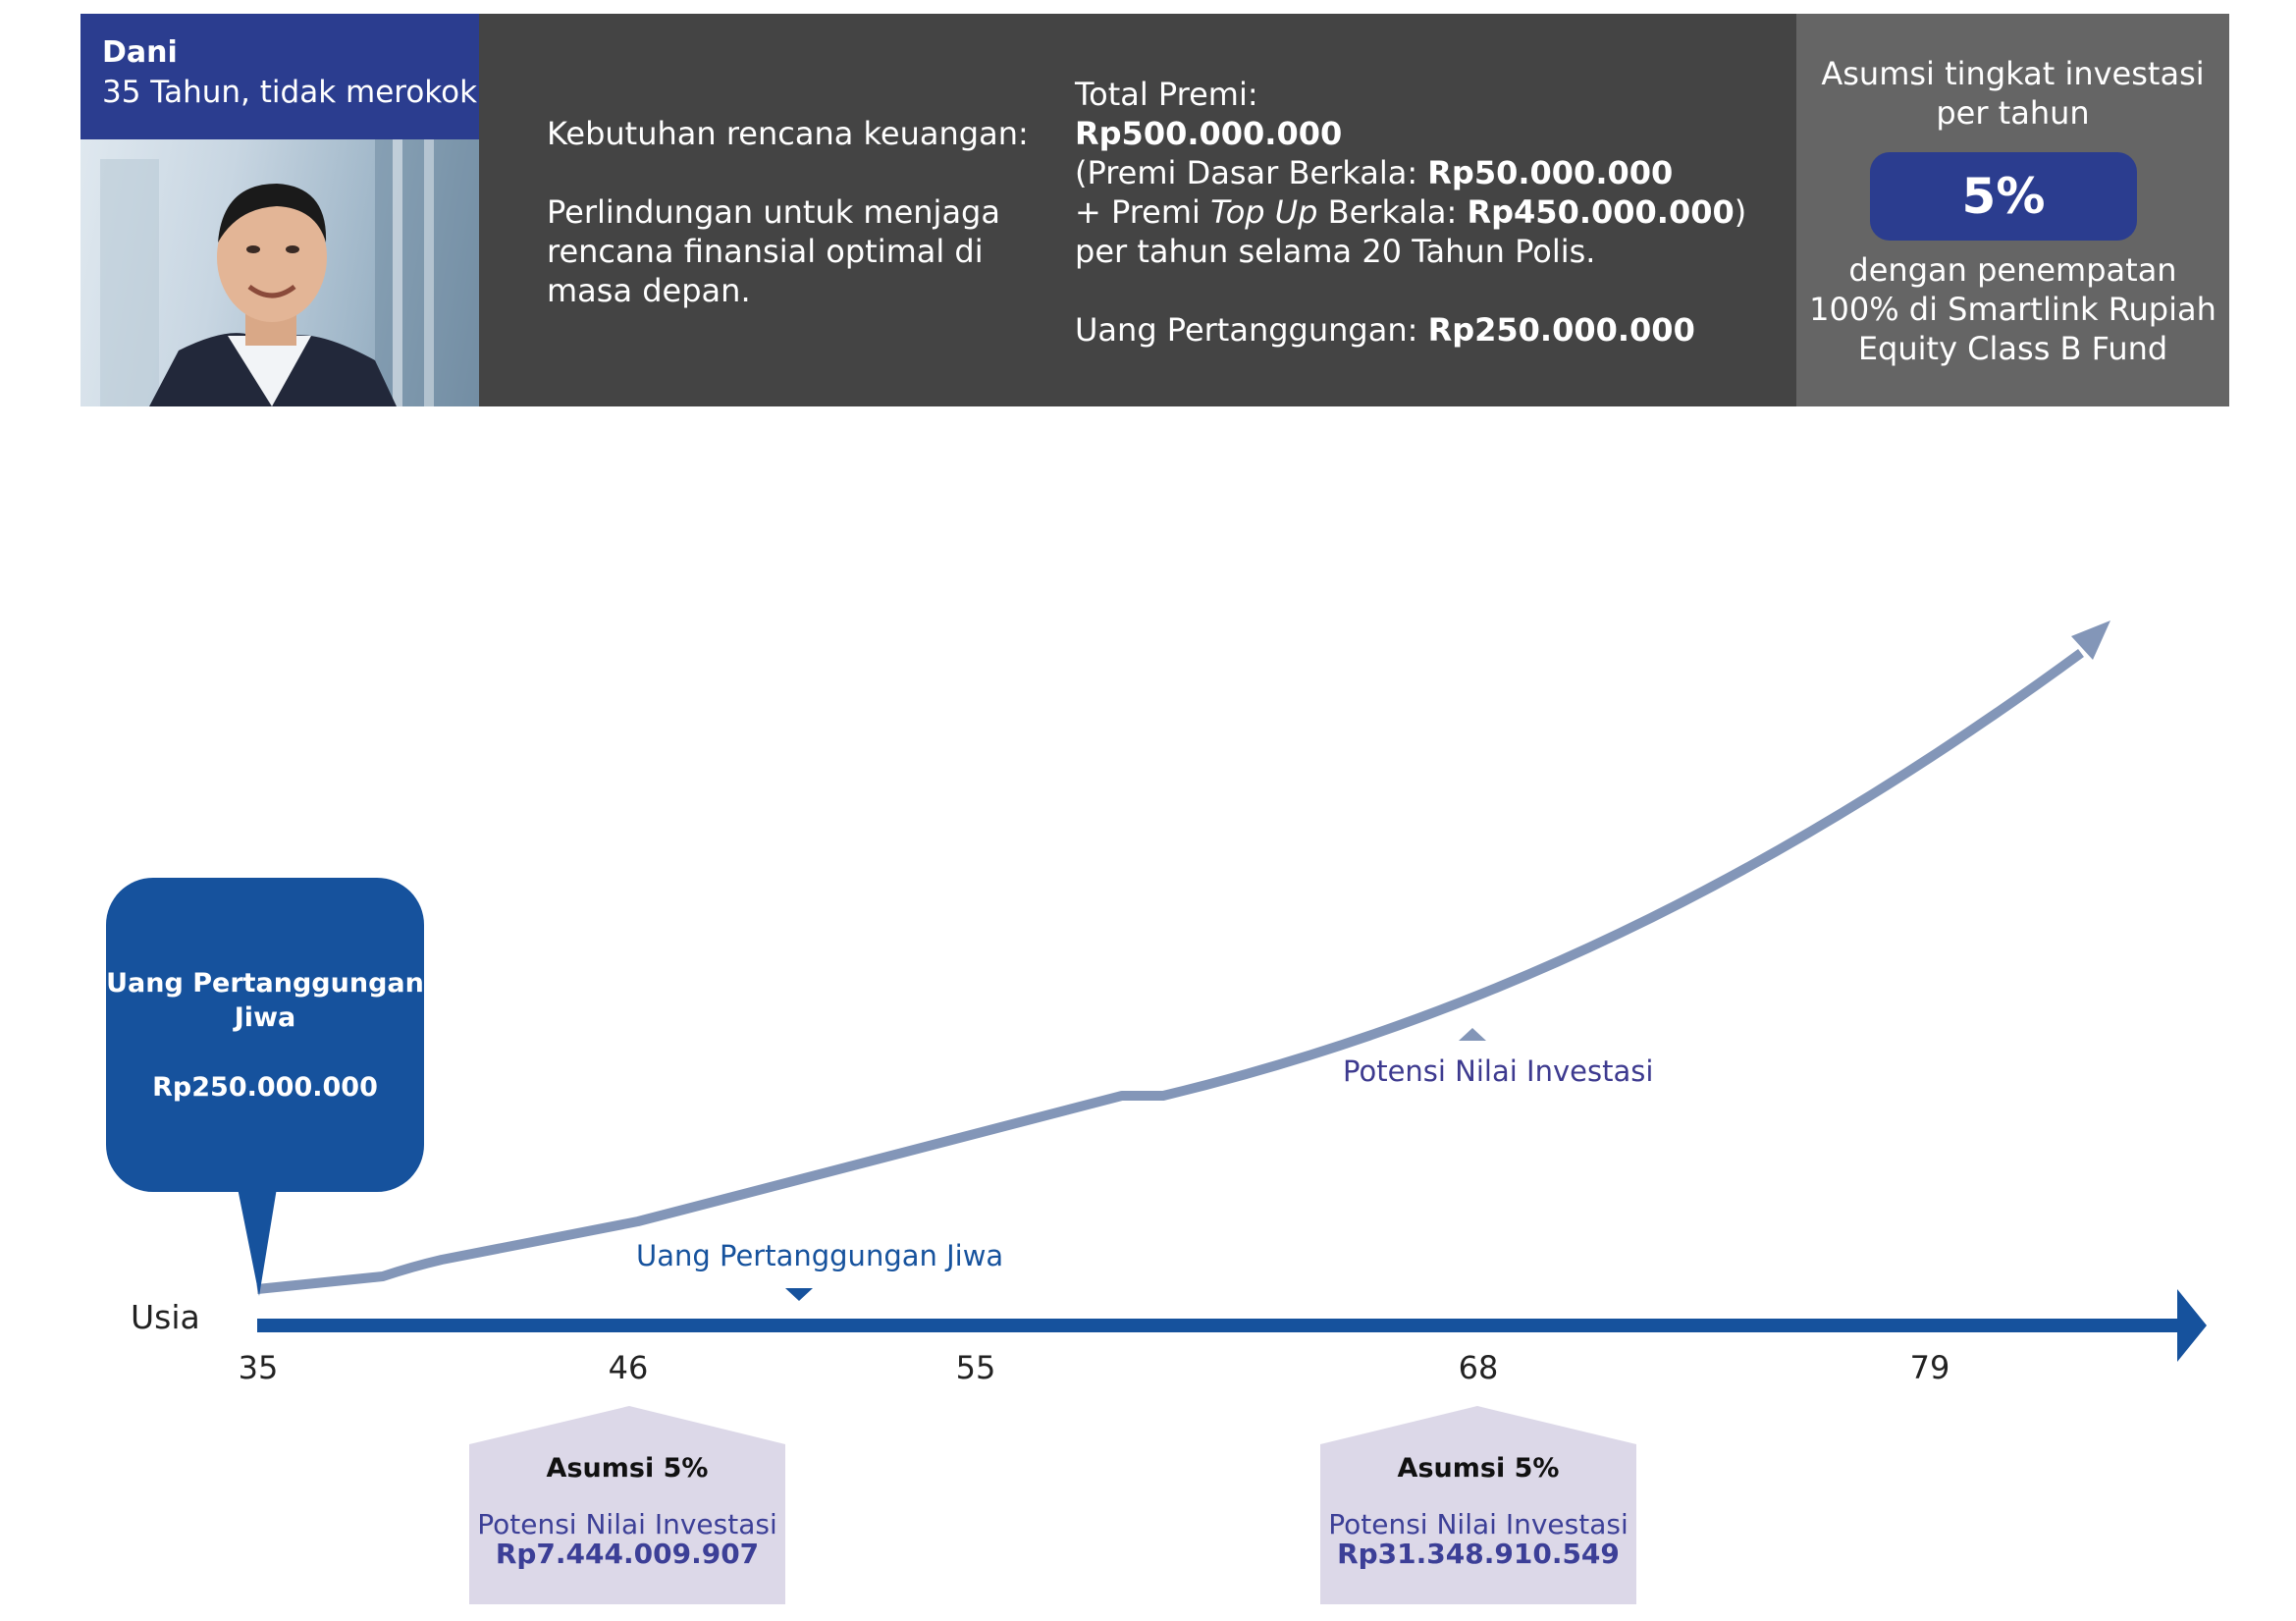 Image resolution: width=2296 pixels, height=1621 pixels. What do you see at coordinates (1219, 1325) in the screenshot?
I see `age-axis-line` at bounding box center [1219, 1325].